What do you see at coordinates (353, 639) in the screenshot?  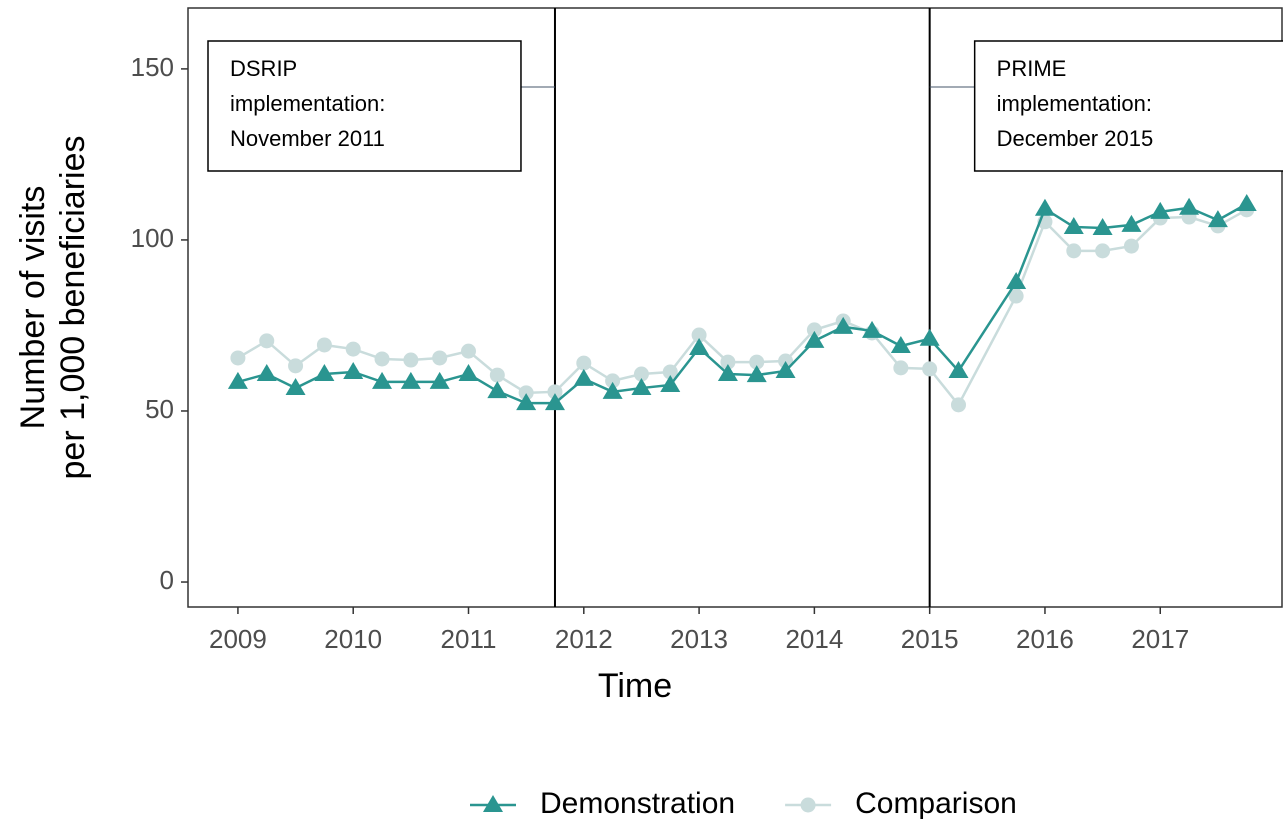 I see `x-tick-label: 2010` at bounding box center [353, 639].